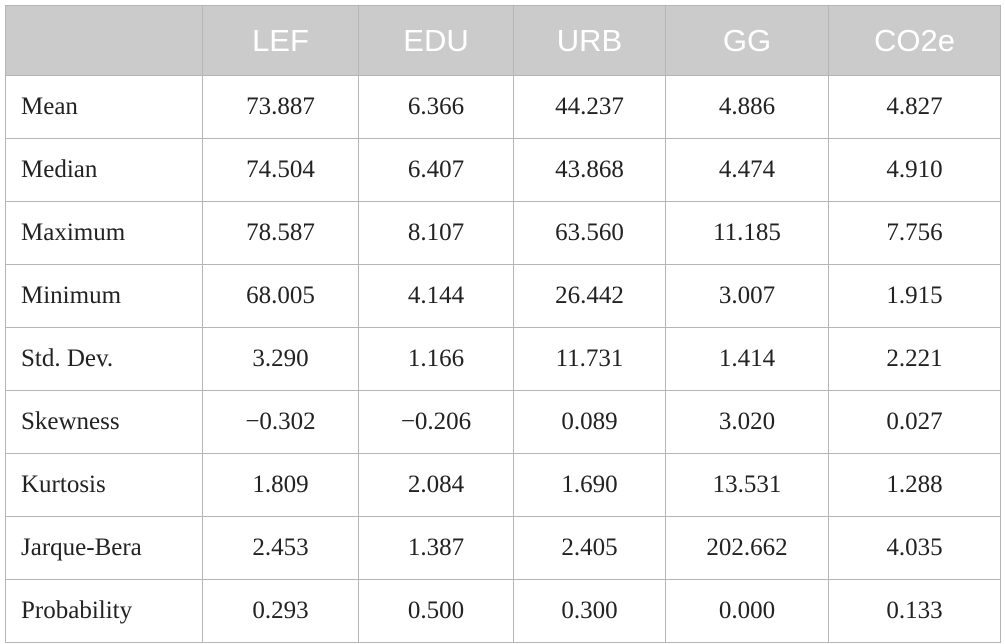 This screenshot has height=644, width=1005. I want to click on table-row: Maximum 78.587 8.107 63.560 11.185 7.756, so click(503, 233).